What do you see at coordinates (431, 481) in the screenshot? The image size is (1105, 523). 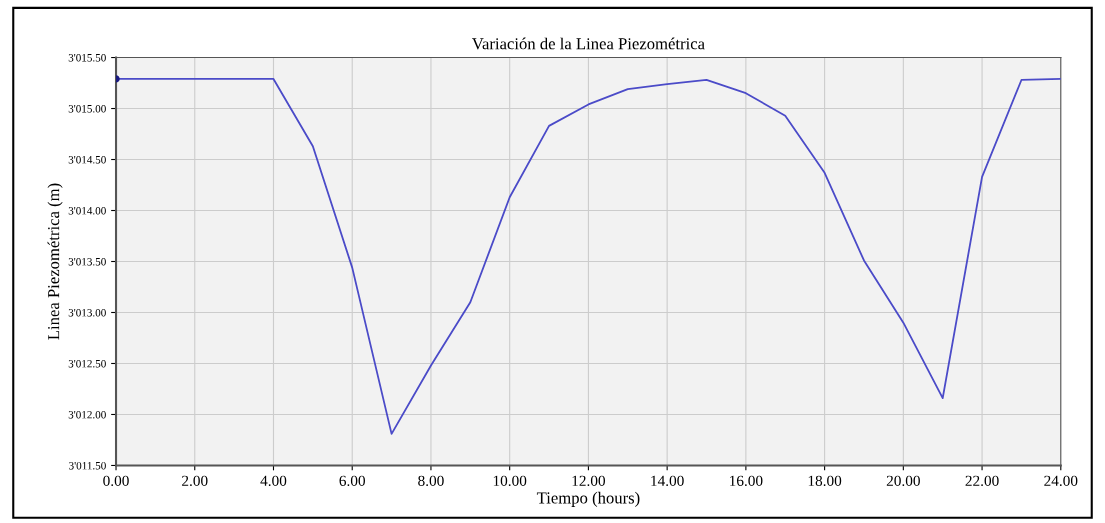 I see `x-tick-label: 8.00` at bounding box center [431, 481].